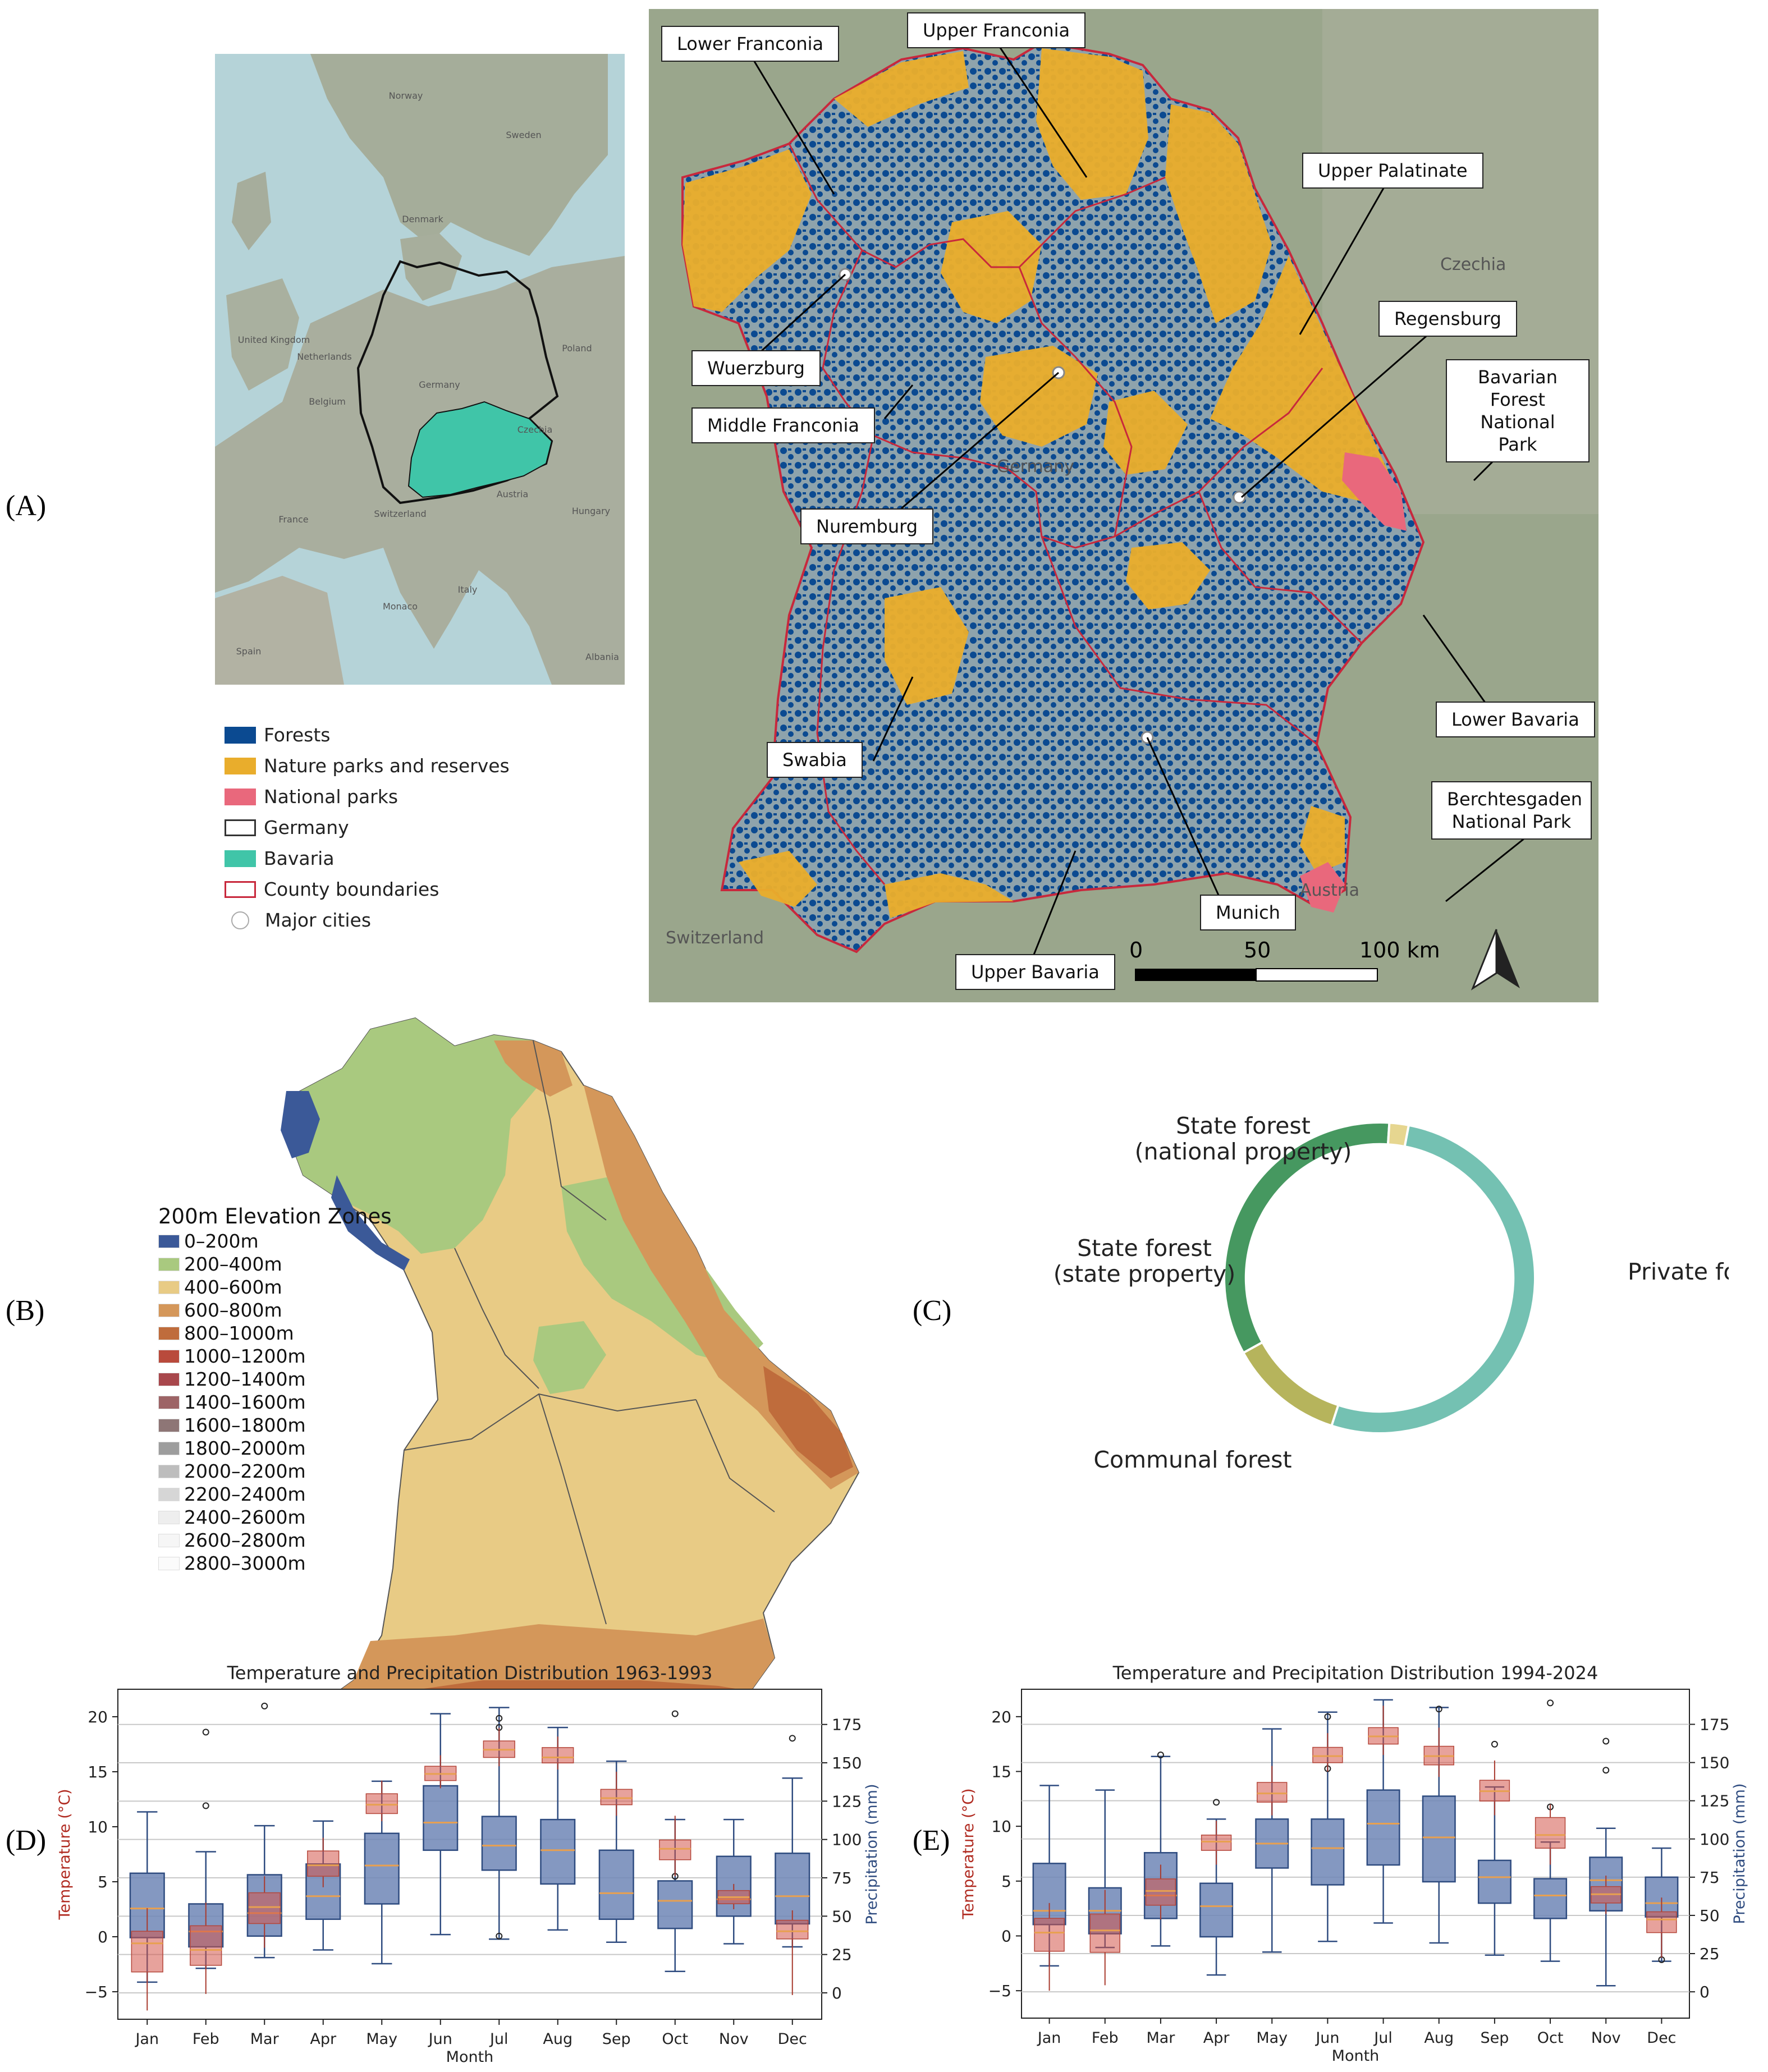 This screenshot has height=2072, width=1768. Describe the element at coordinates (1001, 1717) in the screenshot. I see `temp-tick: 20` at that location.